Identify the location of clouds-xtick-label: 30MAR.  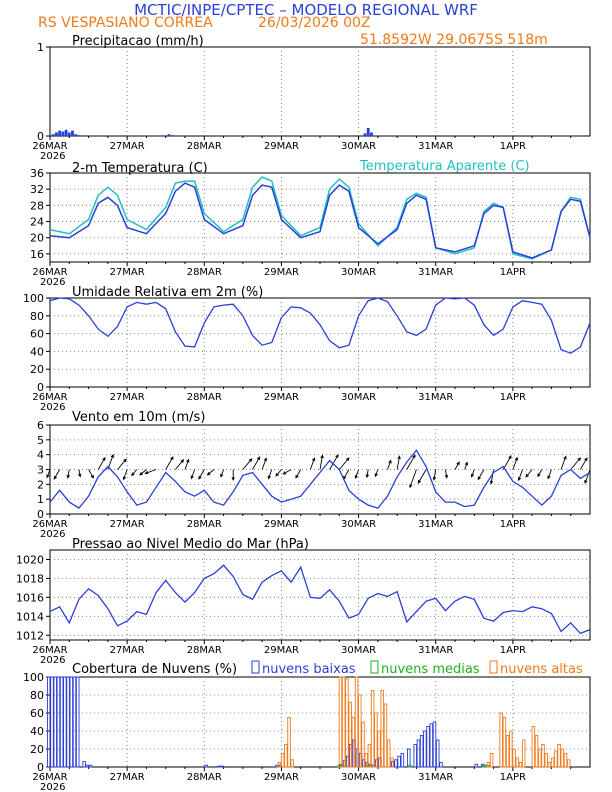
(358, 777).